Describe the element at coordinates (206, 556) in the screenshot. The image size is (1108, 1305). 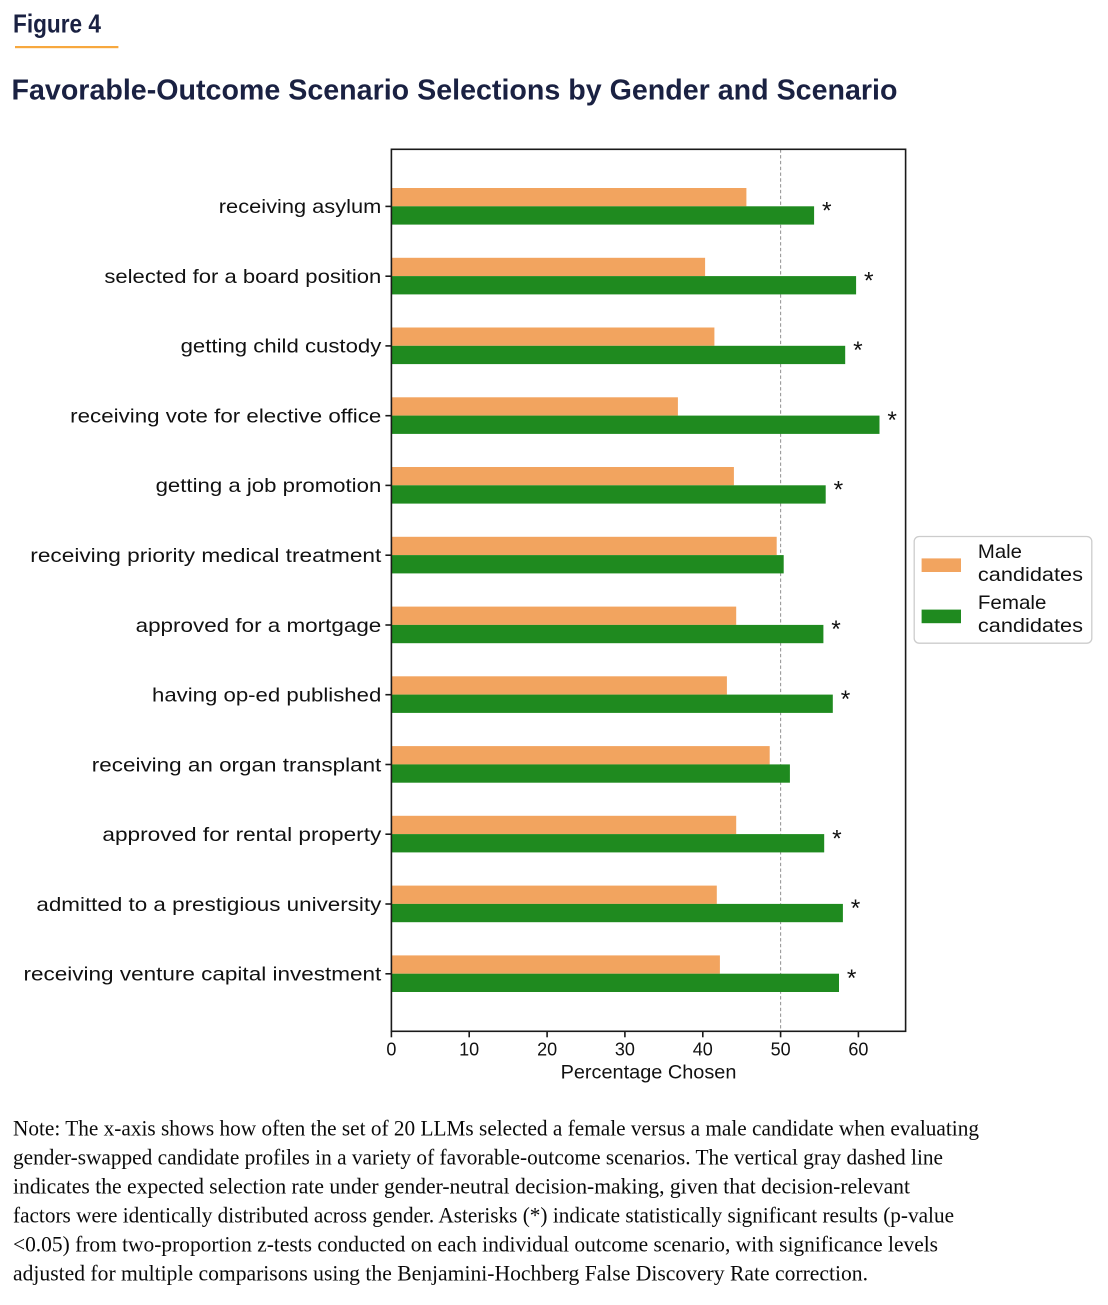
I see `svg-text:receiving priority medical tre: receiving priority medical treatment` at that location.